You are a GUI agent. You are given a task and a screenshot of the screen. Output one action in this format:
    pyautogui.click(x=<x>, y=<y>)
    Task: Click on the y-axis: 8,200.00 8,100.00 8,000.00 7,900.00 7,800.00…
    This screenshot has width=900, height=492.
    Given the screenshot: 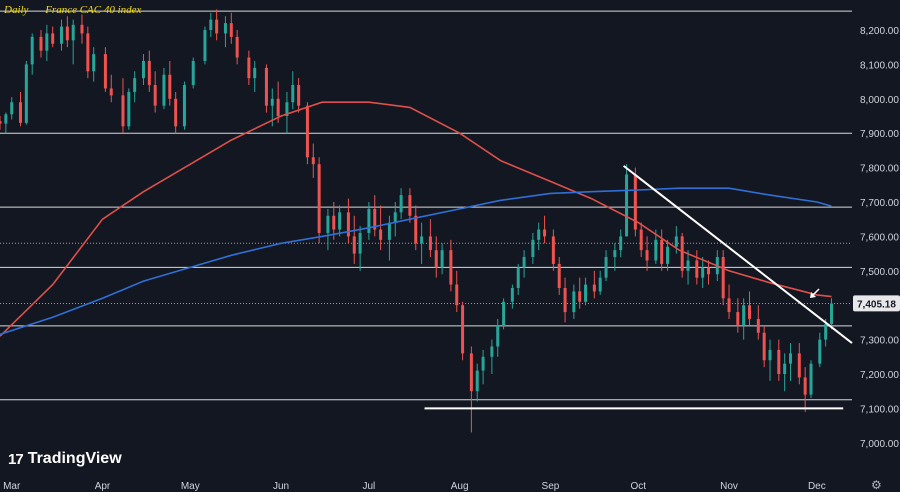 What is the action you would take?
    pyautogui.click(x=879, y=238)
    